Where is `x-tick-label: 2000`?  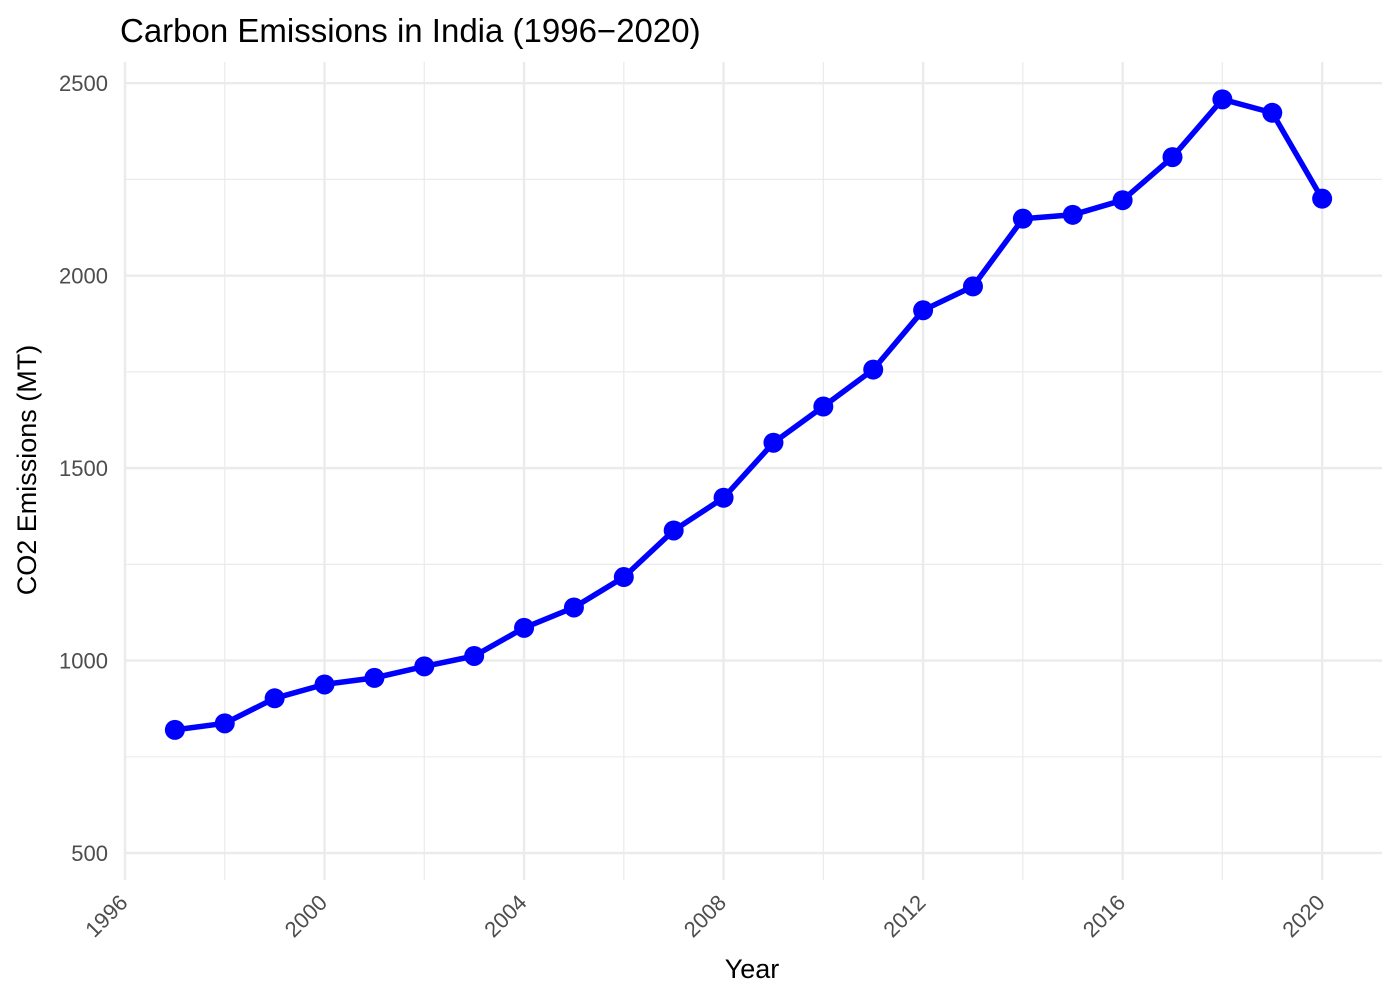
x-tick-label: 2000 is located at coordinates (306, 916).